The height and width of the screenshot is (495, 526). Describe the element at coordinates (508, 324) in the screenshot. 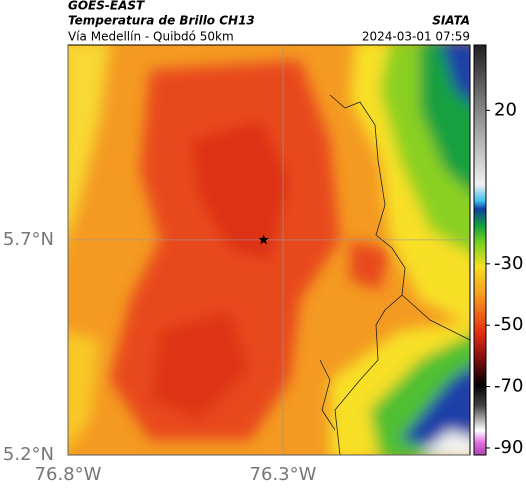

I see `colorbar-tick-label: -50` at that location.